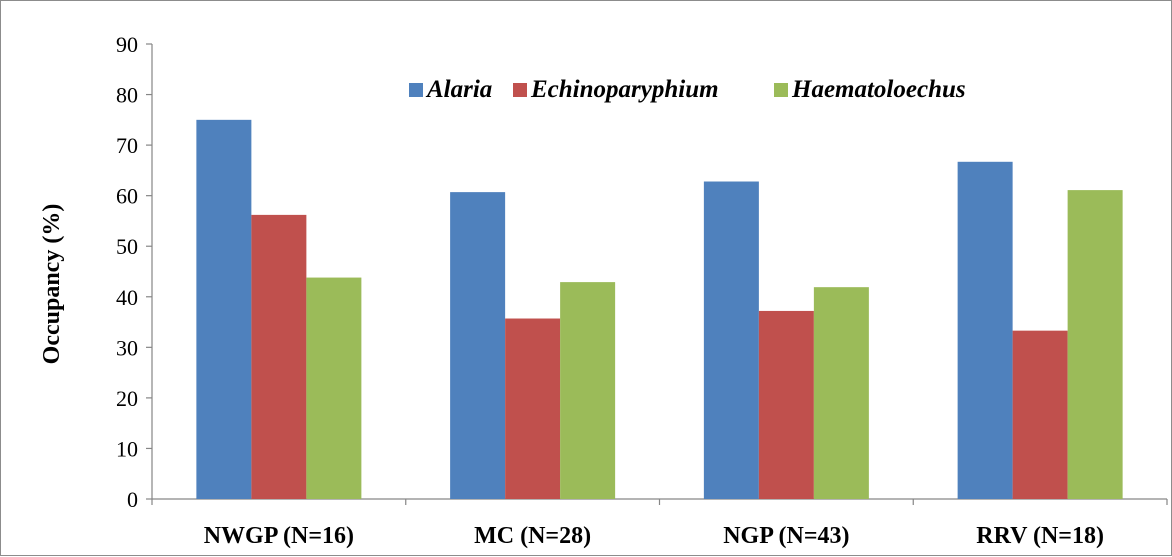 This screenshot has height=557, width=1172. Describe the element at coordinates (127, 145) in the screenshot. I see `y-tick-label: 70` at that location.